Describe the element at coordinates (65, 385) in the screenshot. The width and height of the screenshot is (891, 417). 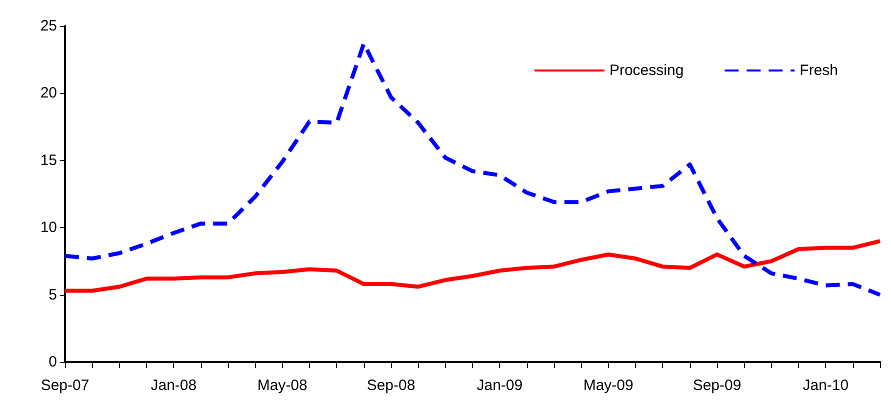
I see `x-tick-label: Sep-07` at that location.